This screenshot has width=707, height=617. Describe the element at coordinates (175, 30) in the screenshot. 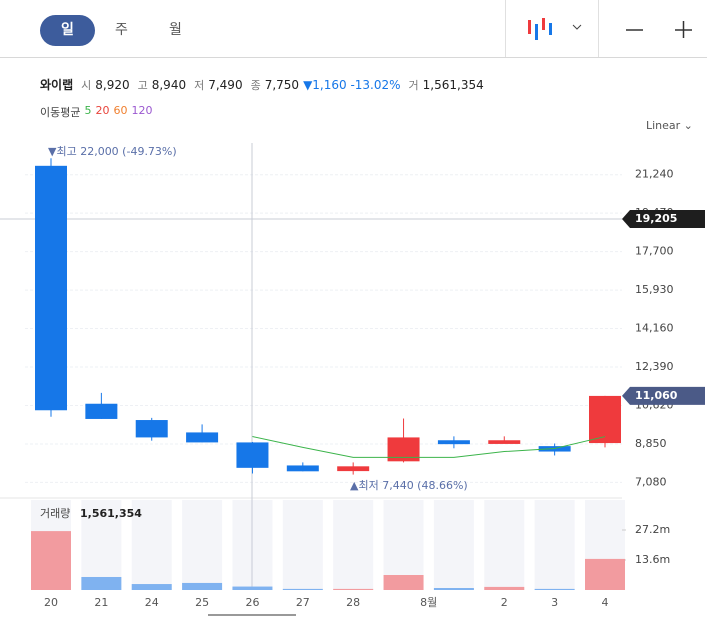

I see `tab: 월` at that location.